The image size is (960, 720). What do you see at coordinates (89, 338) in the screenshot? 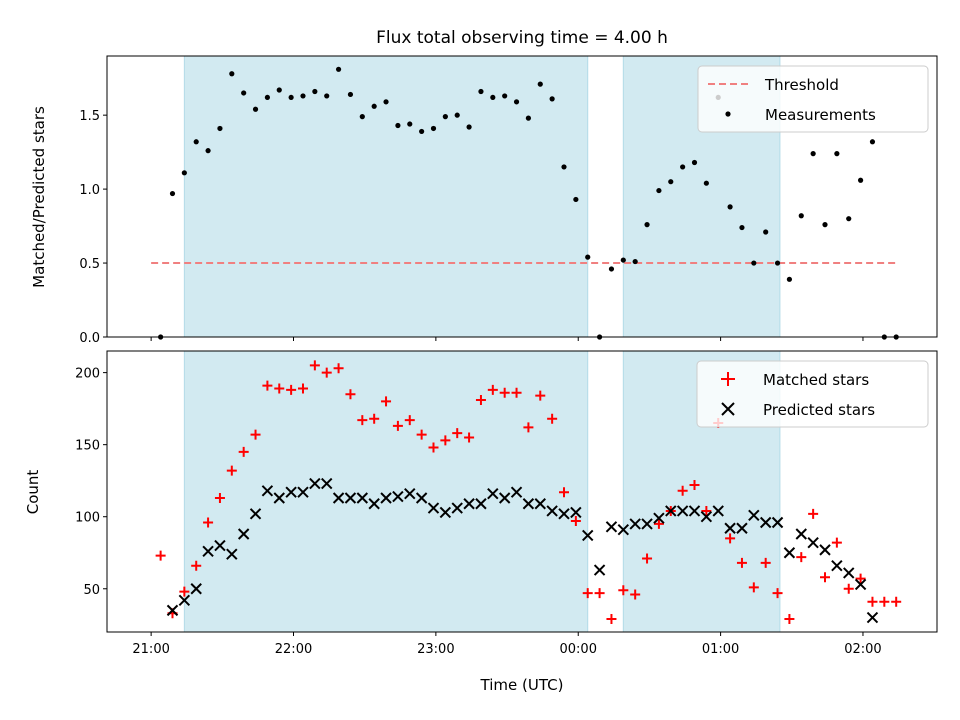
I see `y-tick-label: 0.0` at bounding box center [89, 338].